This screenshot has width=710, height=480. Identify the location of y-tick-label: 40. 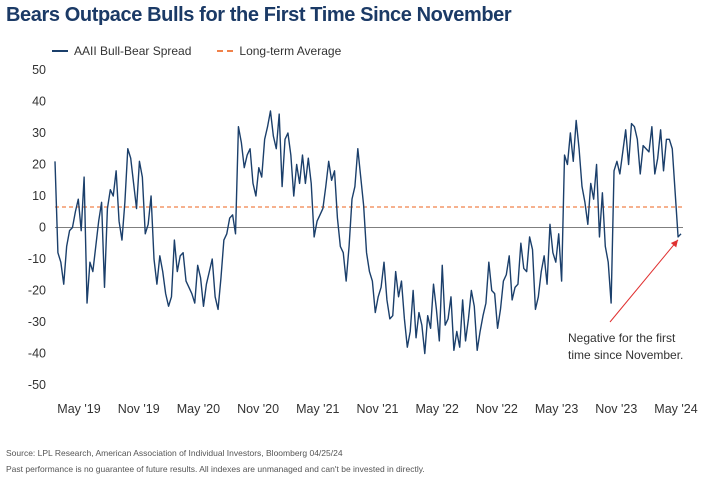
(39, 102).